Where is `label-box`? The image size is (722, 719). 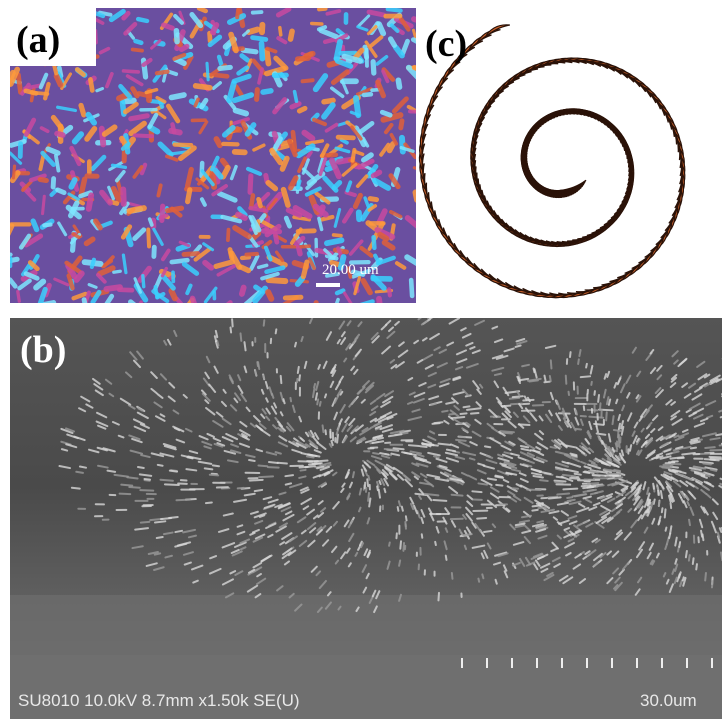
label-box is located at coordinates (53, 37).